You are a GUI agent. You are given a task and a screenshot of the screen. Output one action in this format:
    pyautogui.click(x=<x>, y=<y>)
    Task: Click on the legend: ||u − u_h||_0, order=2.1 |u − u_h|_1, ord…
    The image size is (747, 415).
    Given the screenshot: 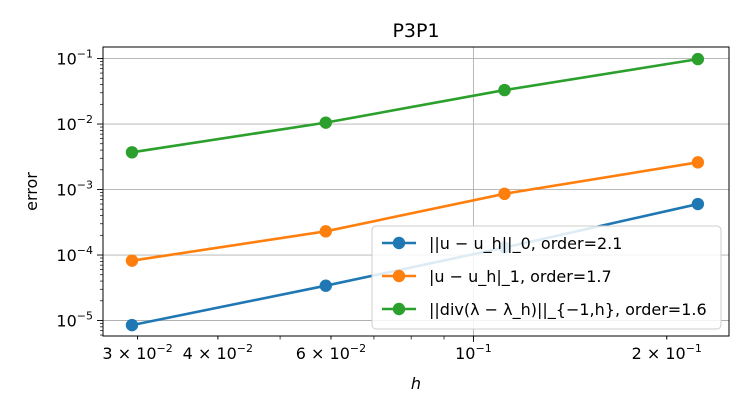 What is the action you would take?
    pyautogui.click(x=546, y=277)
    